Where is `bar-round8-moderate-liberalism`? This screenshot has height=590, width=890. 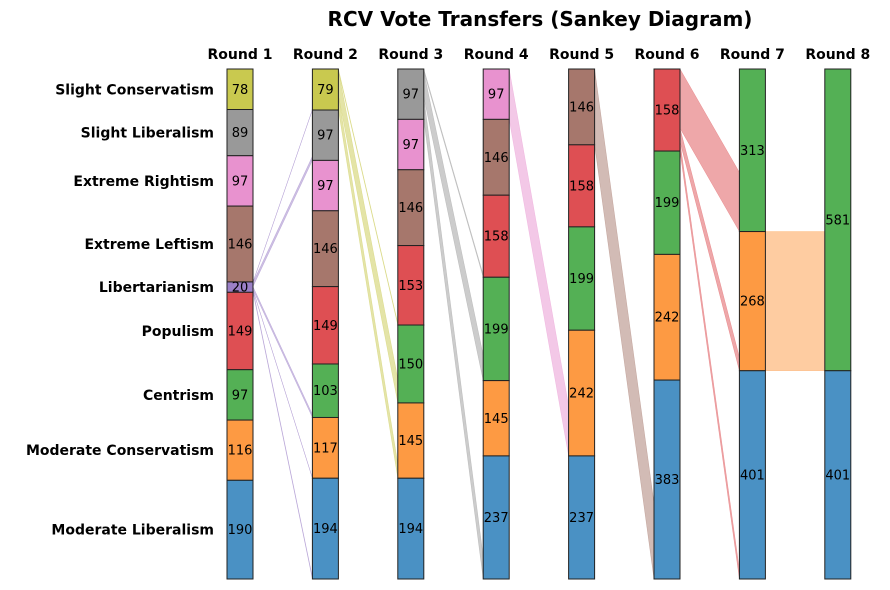
bar-round8-moderate-liberalism is located at coordinates (838, 475).